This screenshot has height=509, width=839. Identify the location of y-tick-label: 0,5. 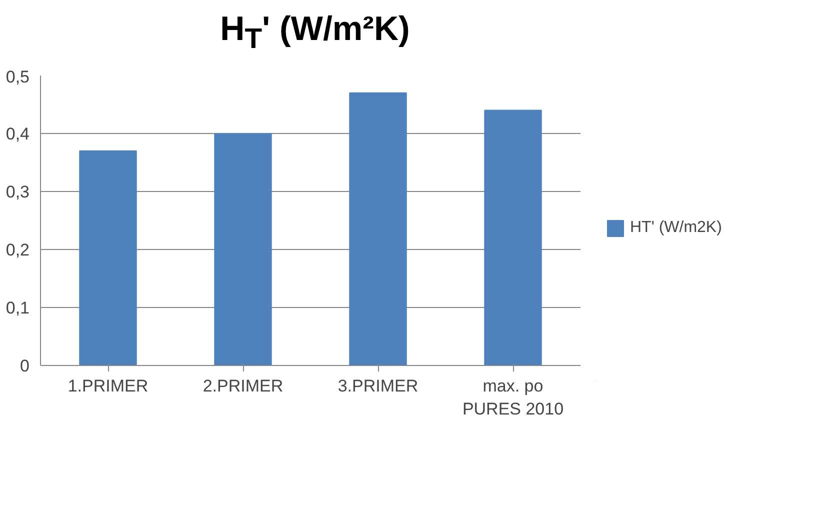
(18, 77).